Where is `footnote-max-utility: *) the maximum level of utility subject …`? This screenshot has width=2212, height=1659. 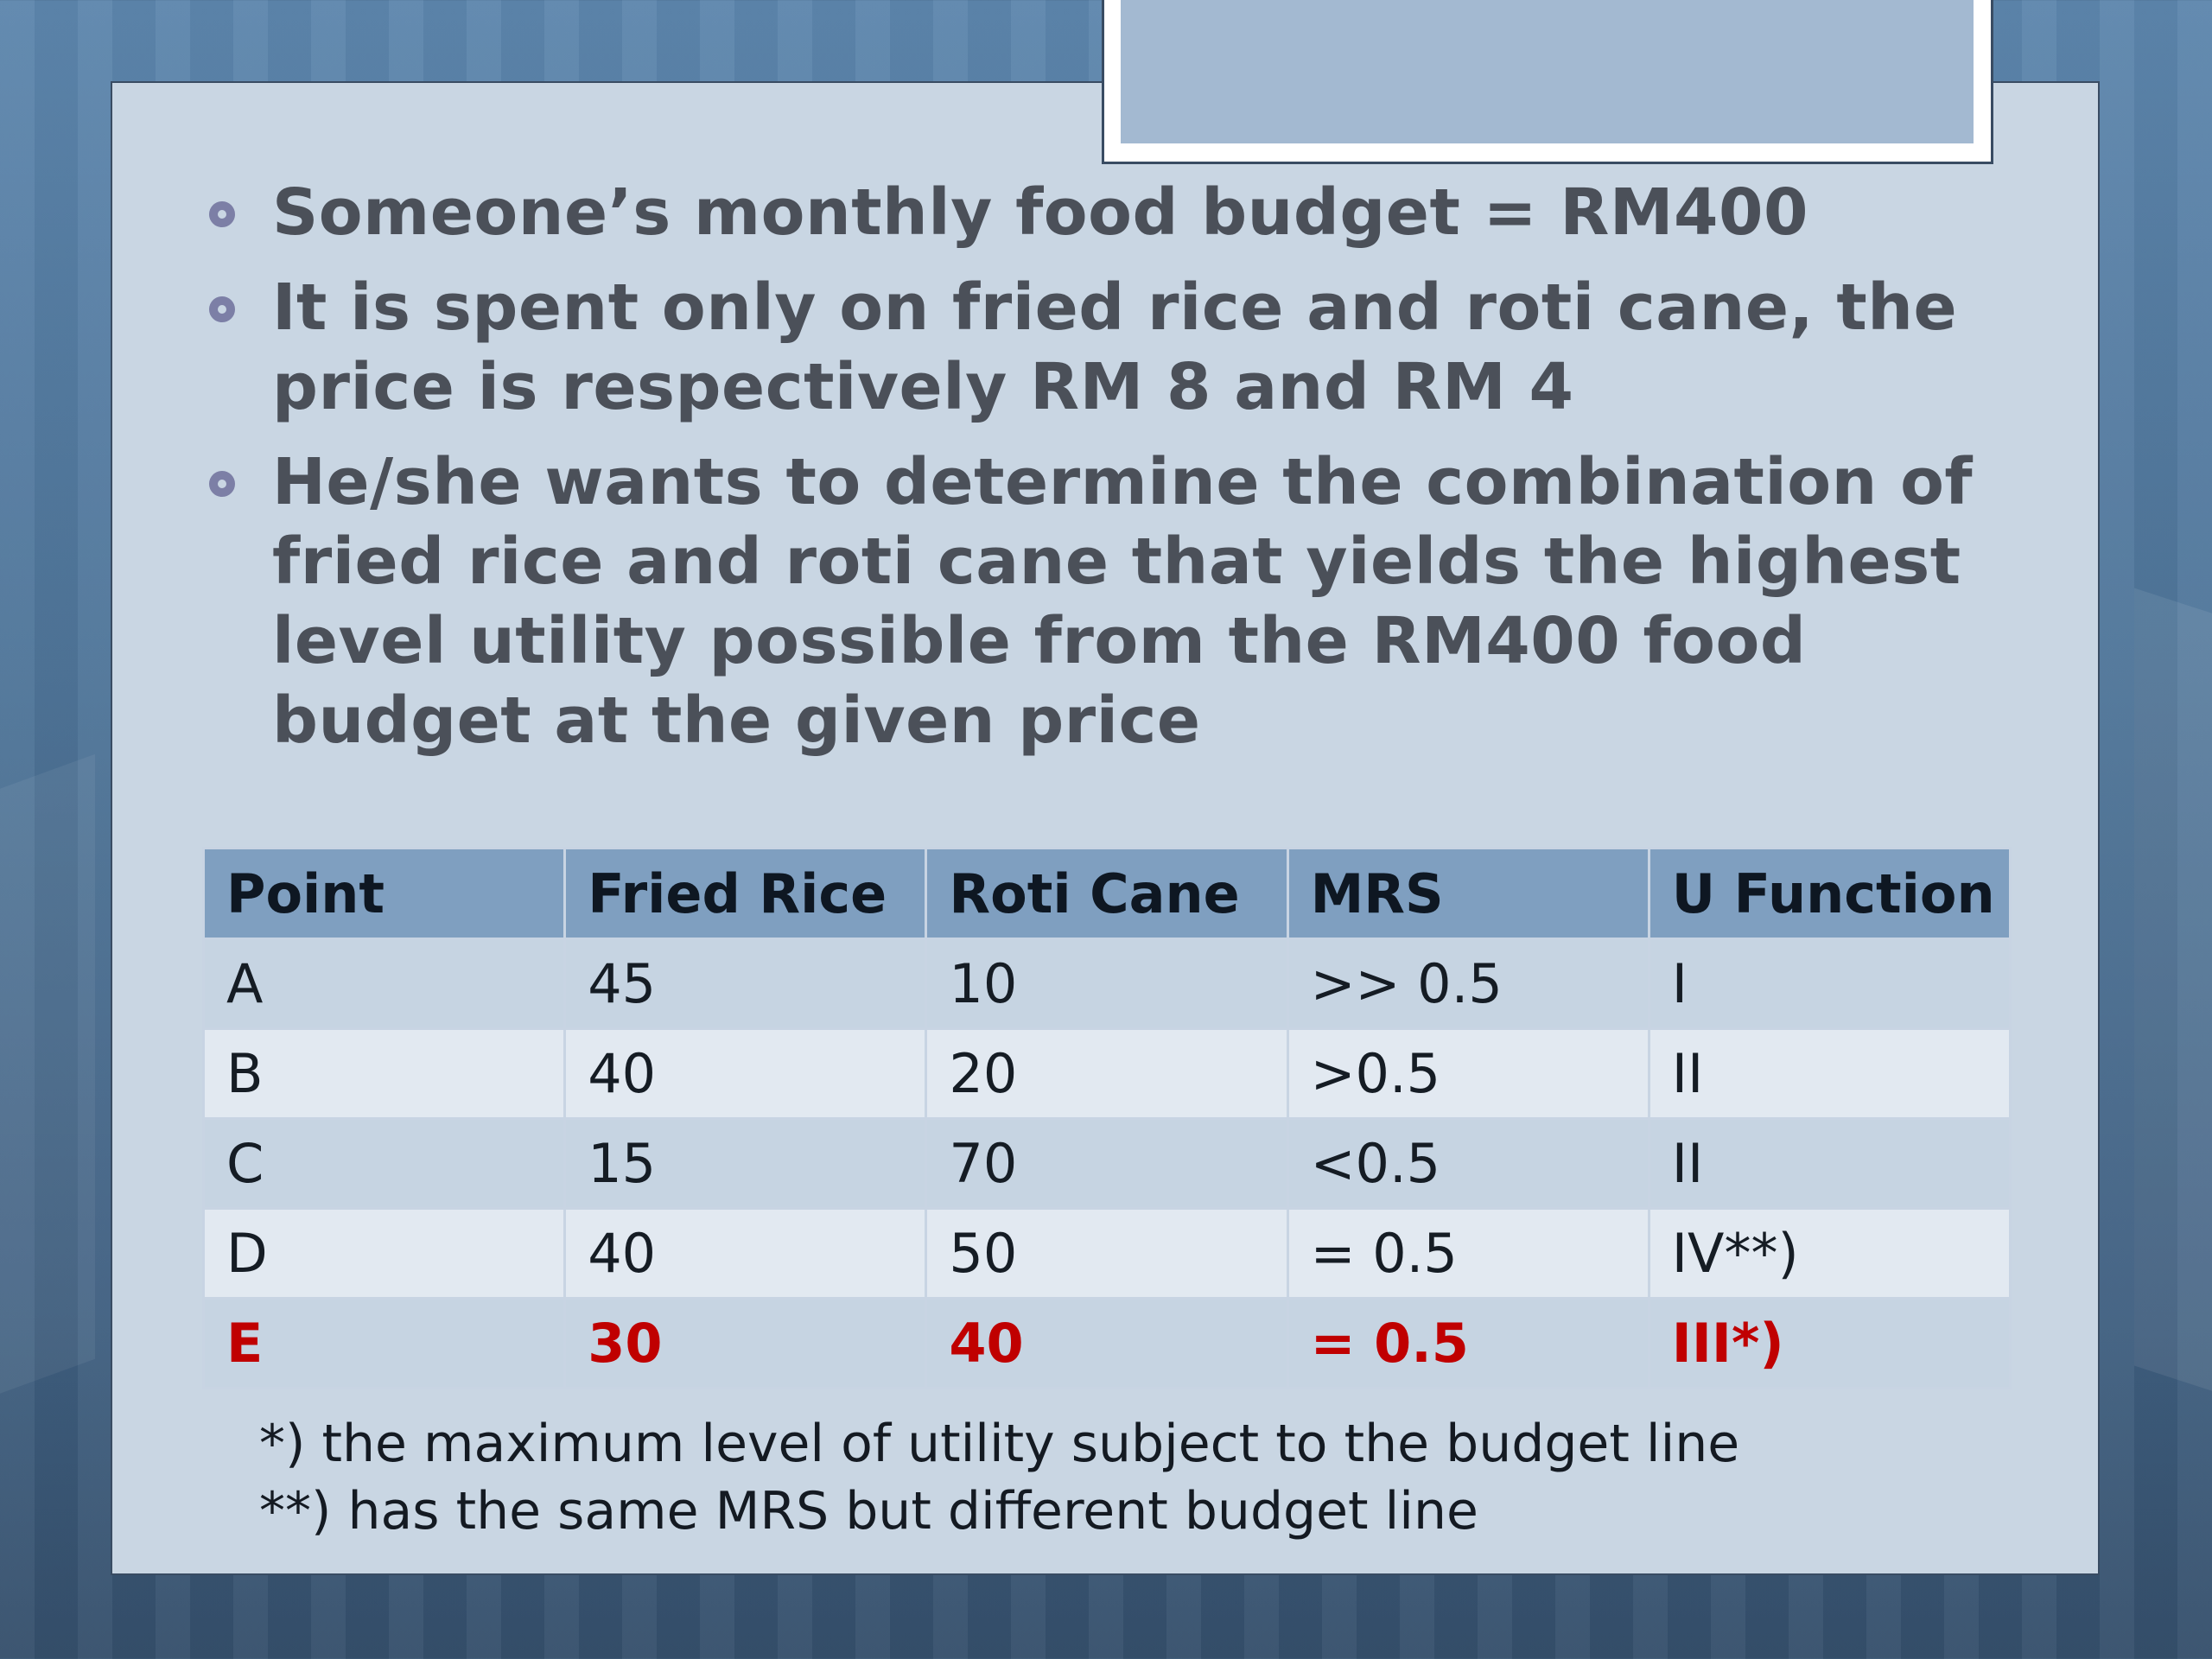
footnote-max-utility: *) the maximum level of utility subject … is located at coordinates (999, 1444).